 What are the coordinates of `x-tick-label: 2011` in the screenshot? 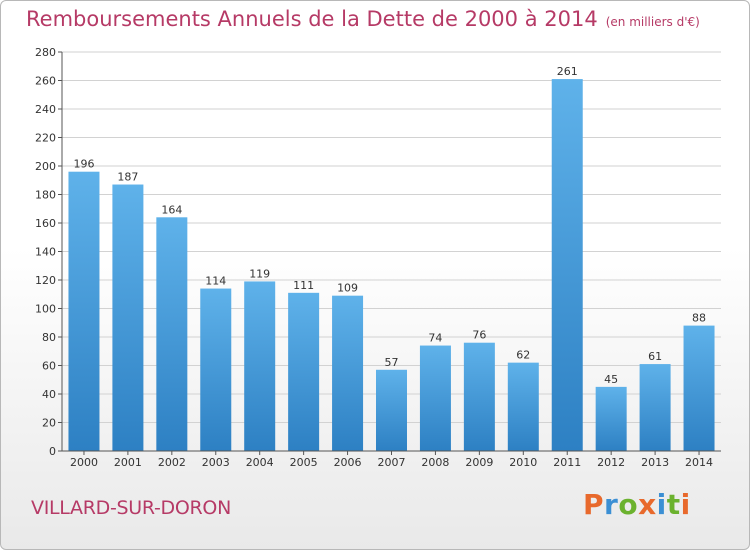 It's located at (567, 462).